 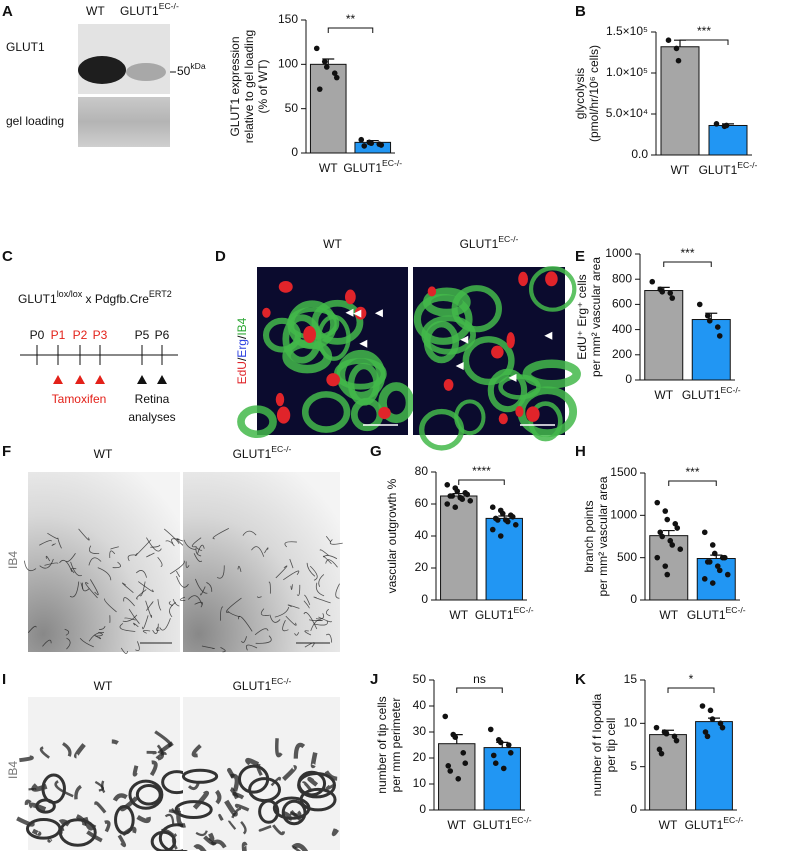 What do you see at coordinates (6, 451) in the screenshot?
I see `panel-letter: F` at bounding box center [6, 451].